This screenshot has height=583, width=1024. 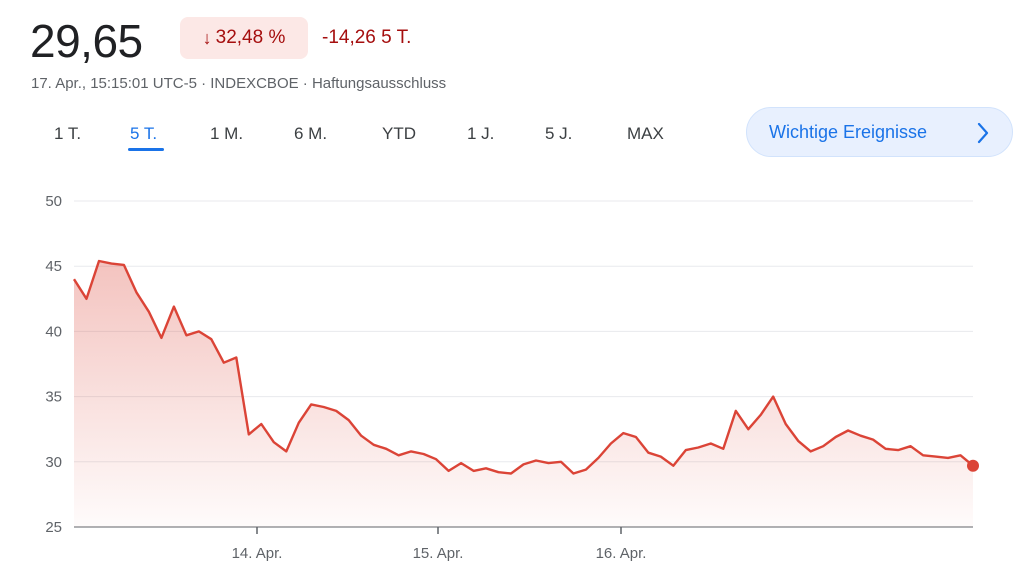 What do you see at coordinates (983, 133) in the screenshot?
I see `chevron-right-icon` at bounding box center [983, 133].